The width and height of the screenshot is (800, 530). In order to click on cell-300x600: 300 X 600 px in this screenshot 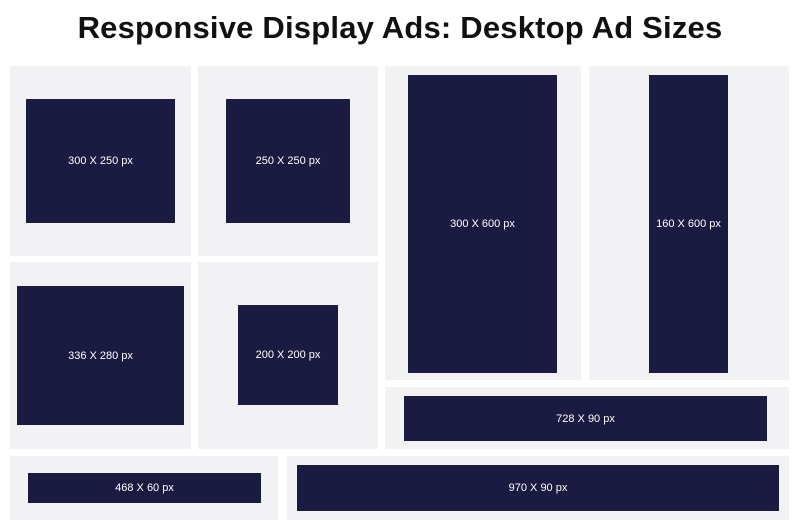, I will do `click(483, 223)`.